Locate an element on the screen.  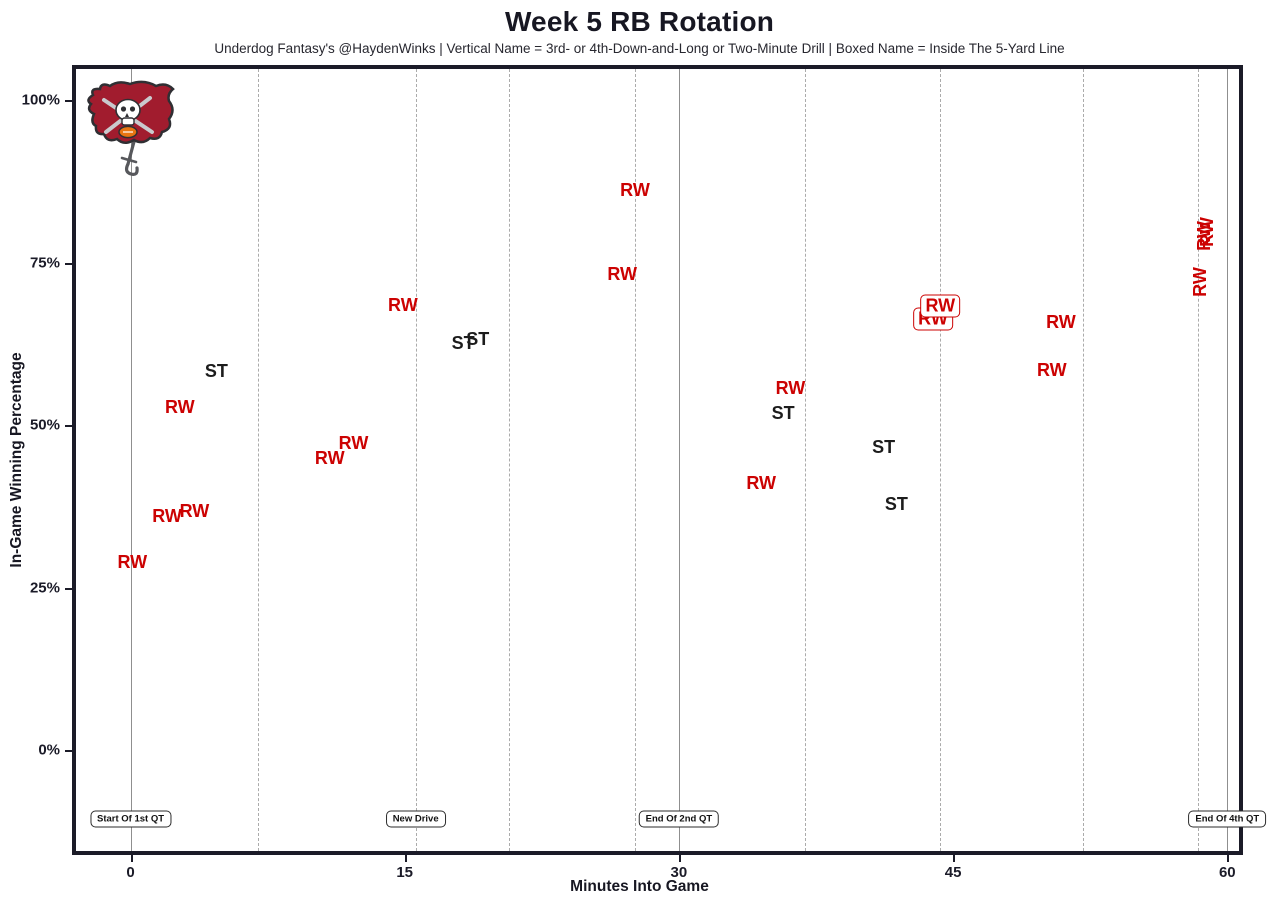
x-tick-label: 45 is located at coordinates (953, 872).